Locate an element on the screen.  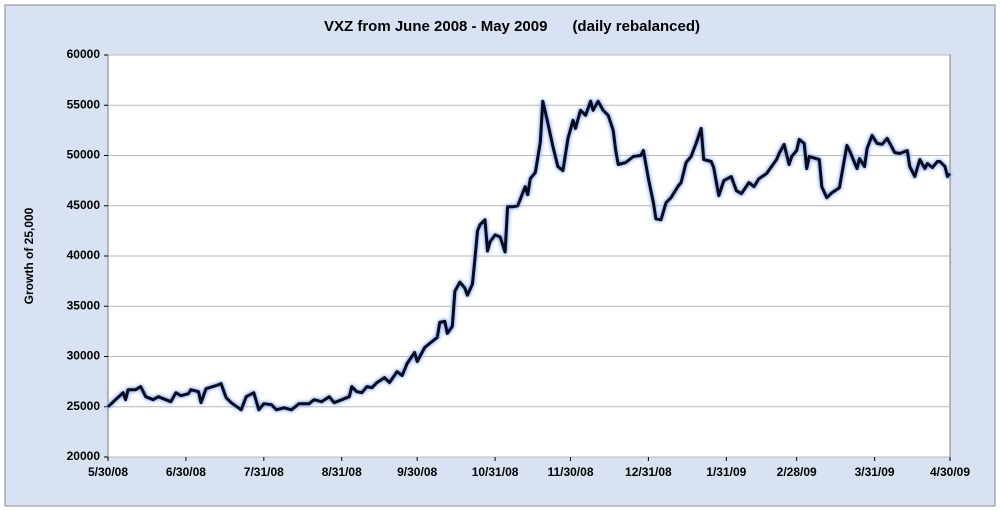
y-tick-label: 25000 is located at coordinates (84, 406).